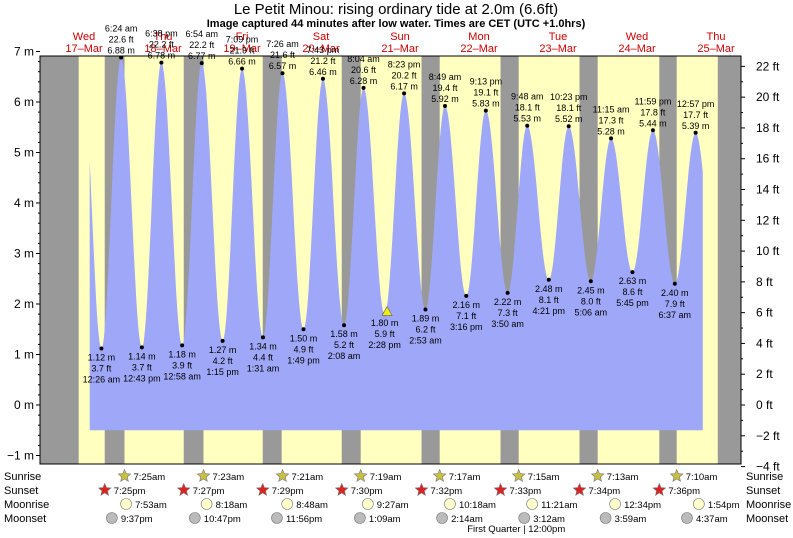  What do you see at coordinates (528, 108) in the screenshot?
I see `high-tide-ft: 18.1 ft` at bounding box center [528, 108].